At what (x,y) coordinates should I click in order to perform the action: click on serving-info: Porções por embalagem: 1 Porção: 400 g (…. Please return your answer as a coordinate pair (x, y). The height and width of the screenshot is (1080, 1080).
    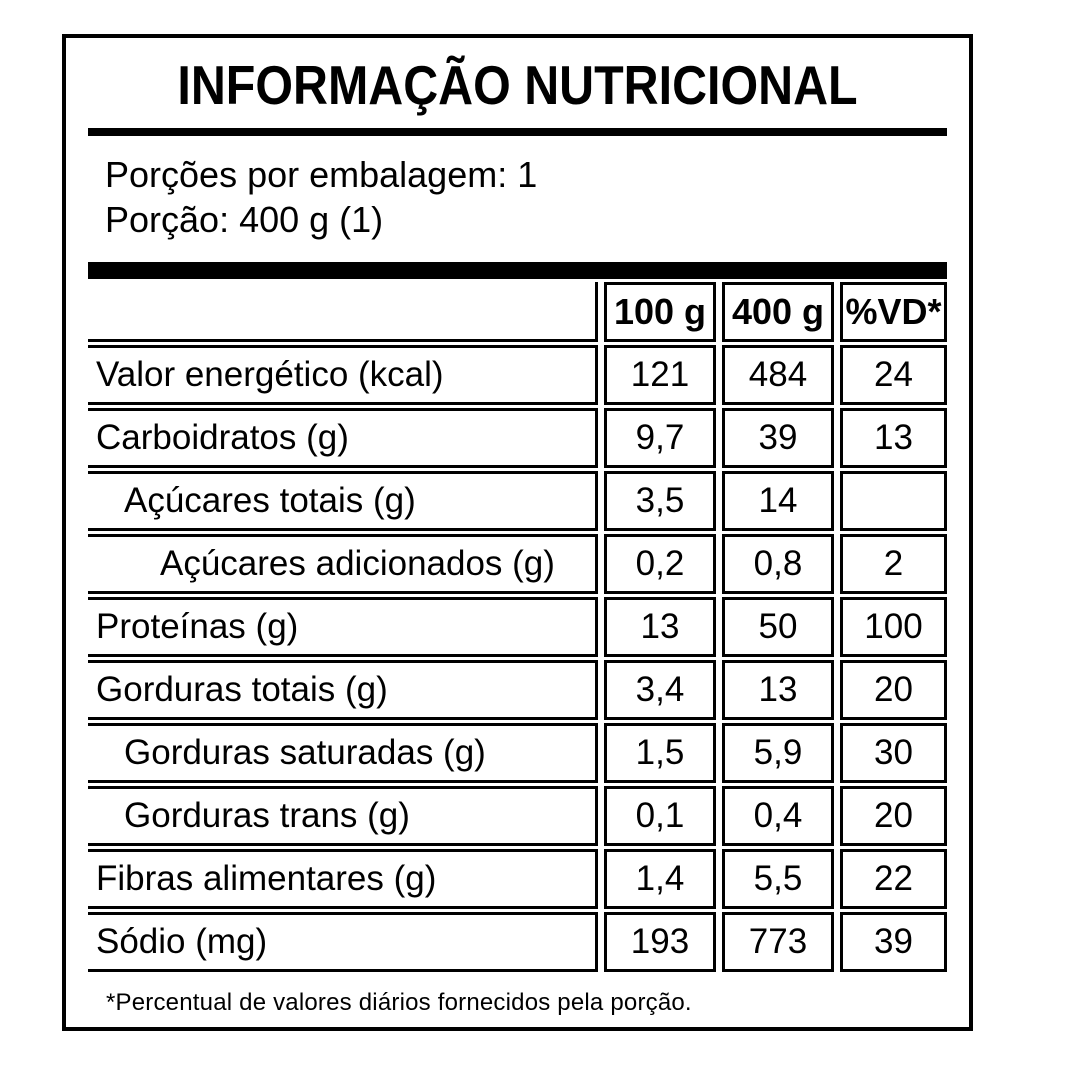
    Looking at the image, I should click on (526, 197).